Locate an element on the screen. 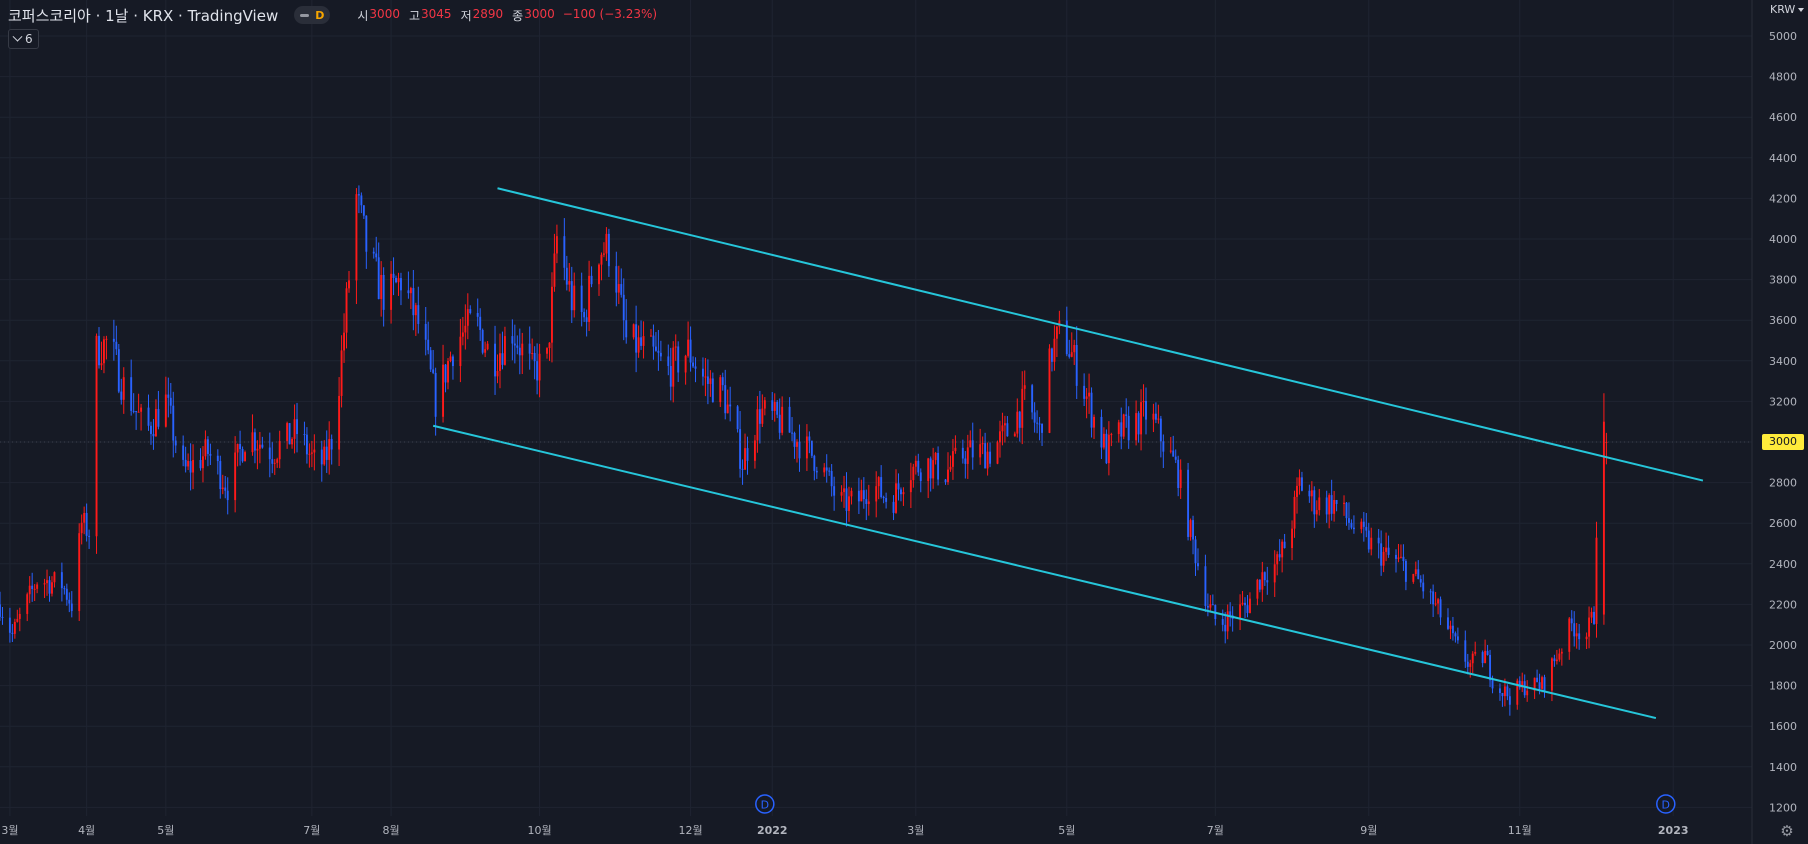  symbol-title: 코퍼스코리아 · 1날 · KRX · TradingView is located at coordinates (143, 15).